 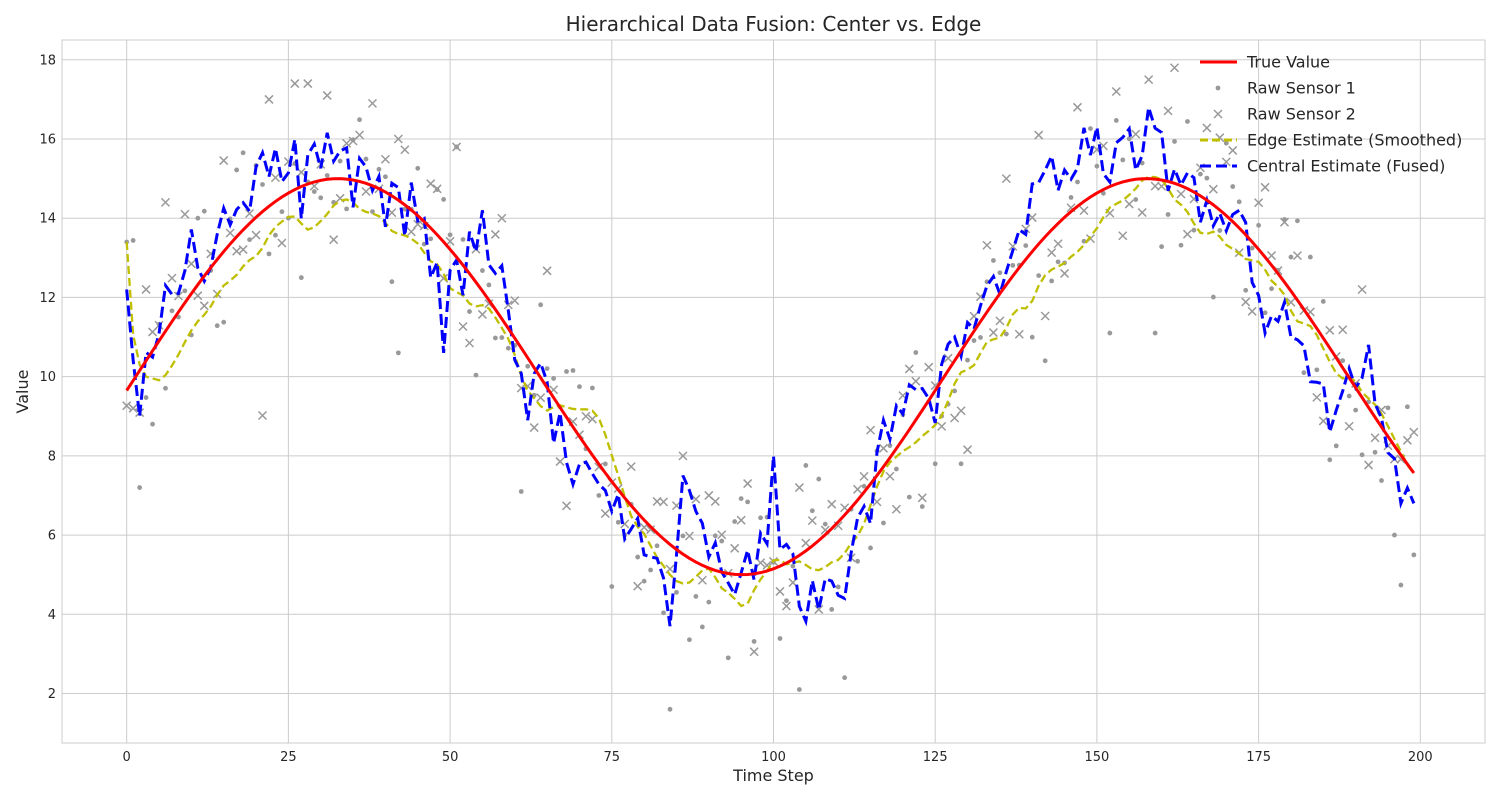 I want to click on y-tick-label: 18, so click(x=47, y=60).